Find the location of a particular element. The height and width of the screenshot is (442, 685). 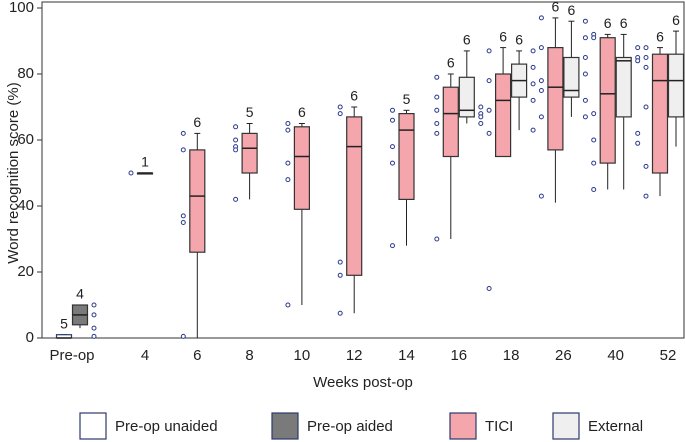

y-tick-label: 100 is located at coordinates (21, 8).